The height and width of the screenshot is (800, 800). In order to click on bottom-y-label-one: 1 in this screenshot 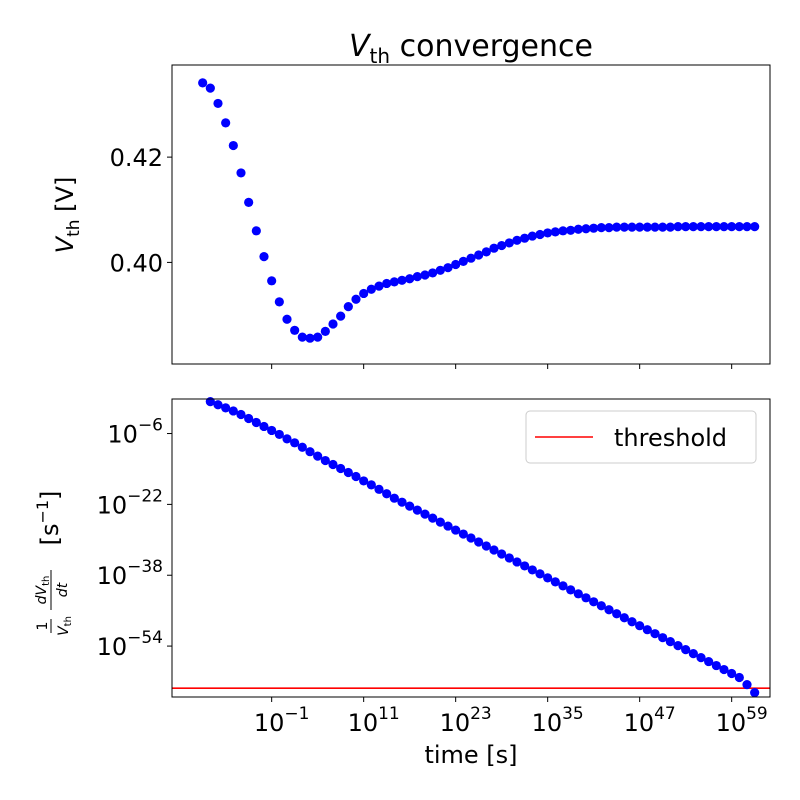, I will do `click(43, 626)`.